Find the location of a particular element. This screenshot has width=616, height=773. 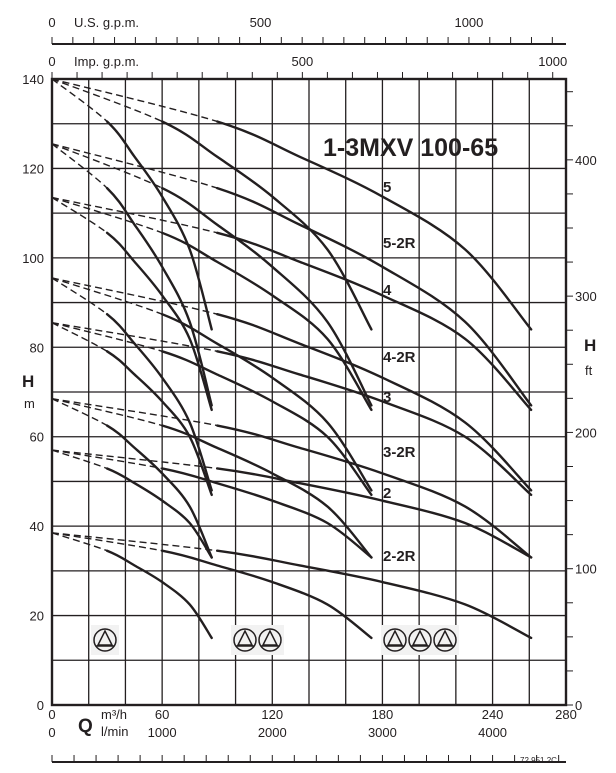

curve-5-2r-3-pump is located at coordinates (374, 296).